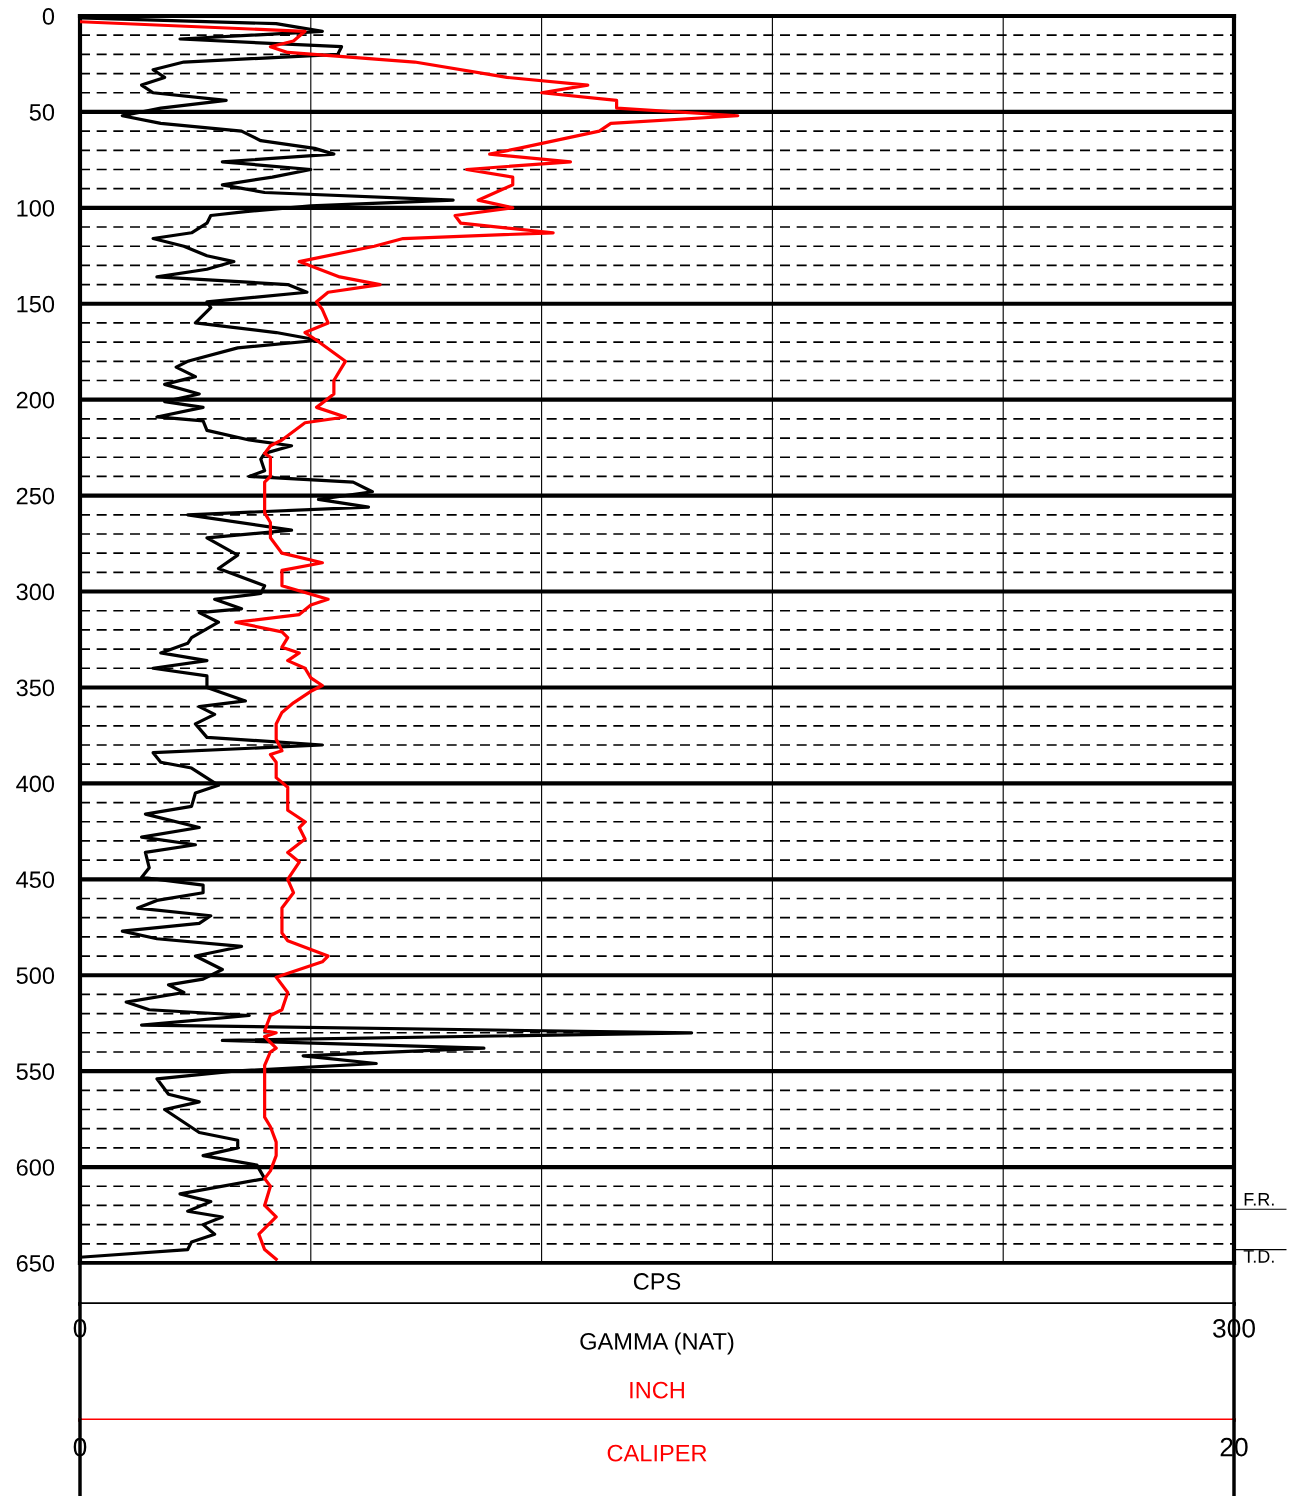  I want to click on y-tick-label: 150, so click(36, 304).